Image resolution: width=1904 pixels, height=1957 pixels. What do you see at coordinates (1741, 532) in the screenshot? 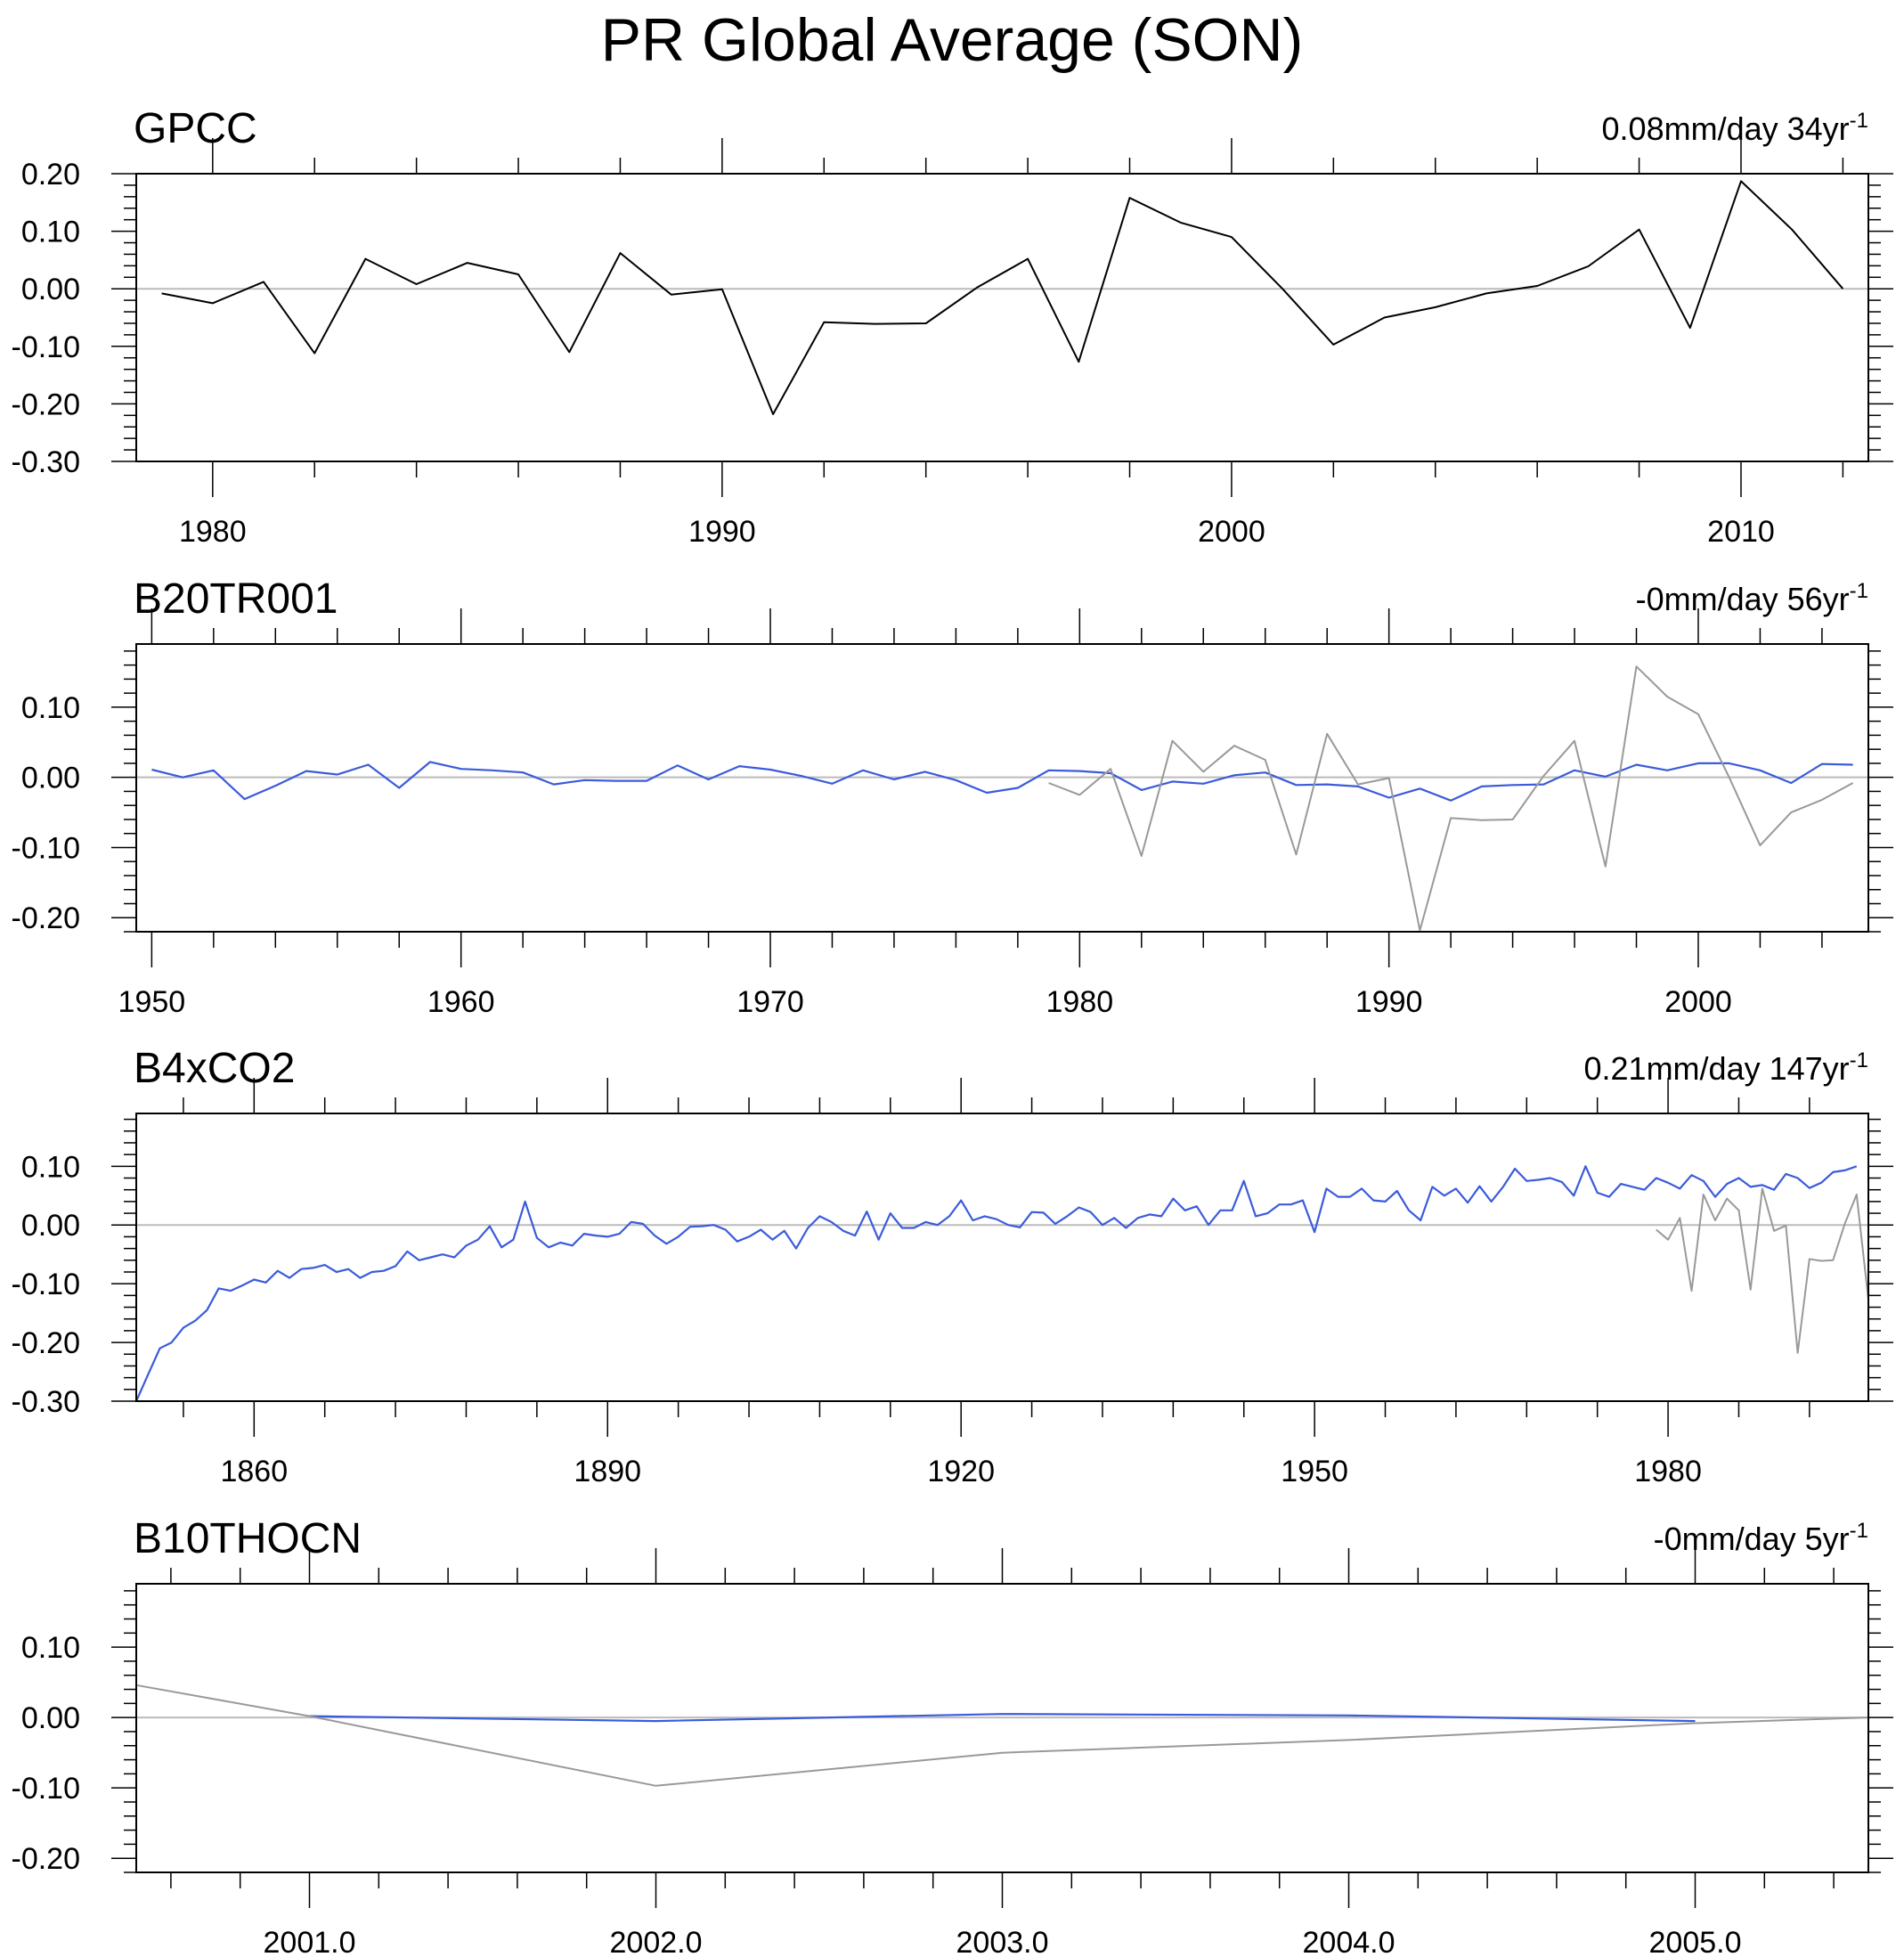
I see `x-tick-label: 2010` at bounding box center [1741, 532].